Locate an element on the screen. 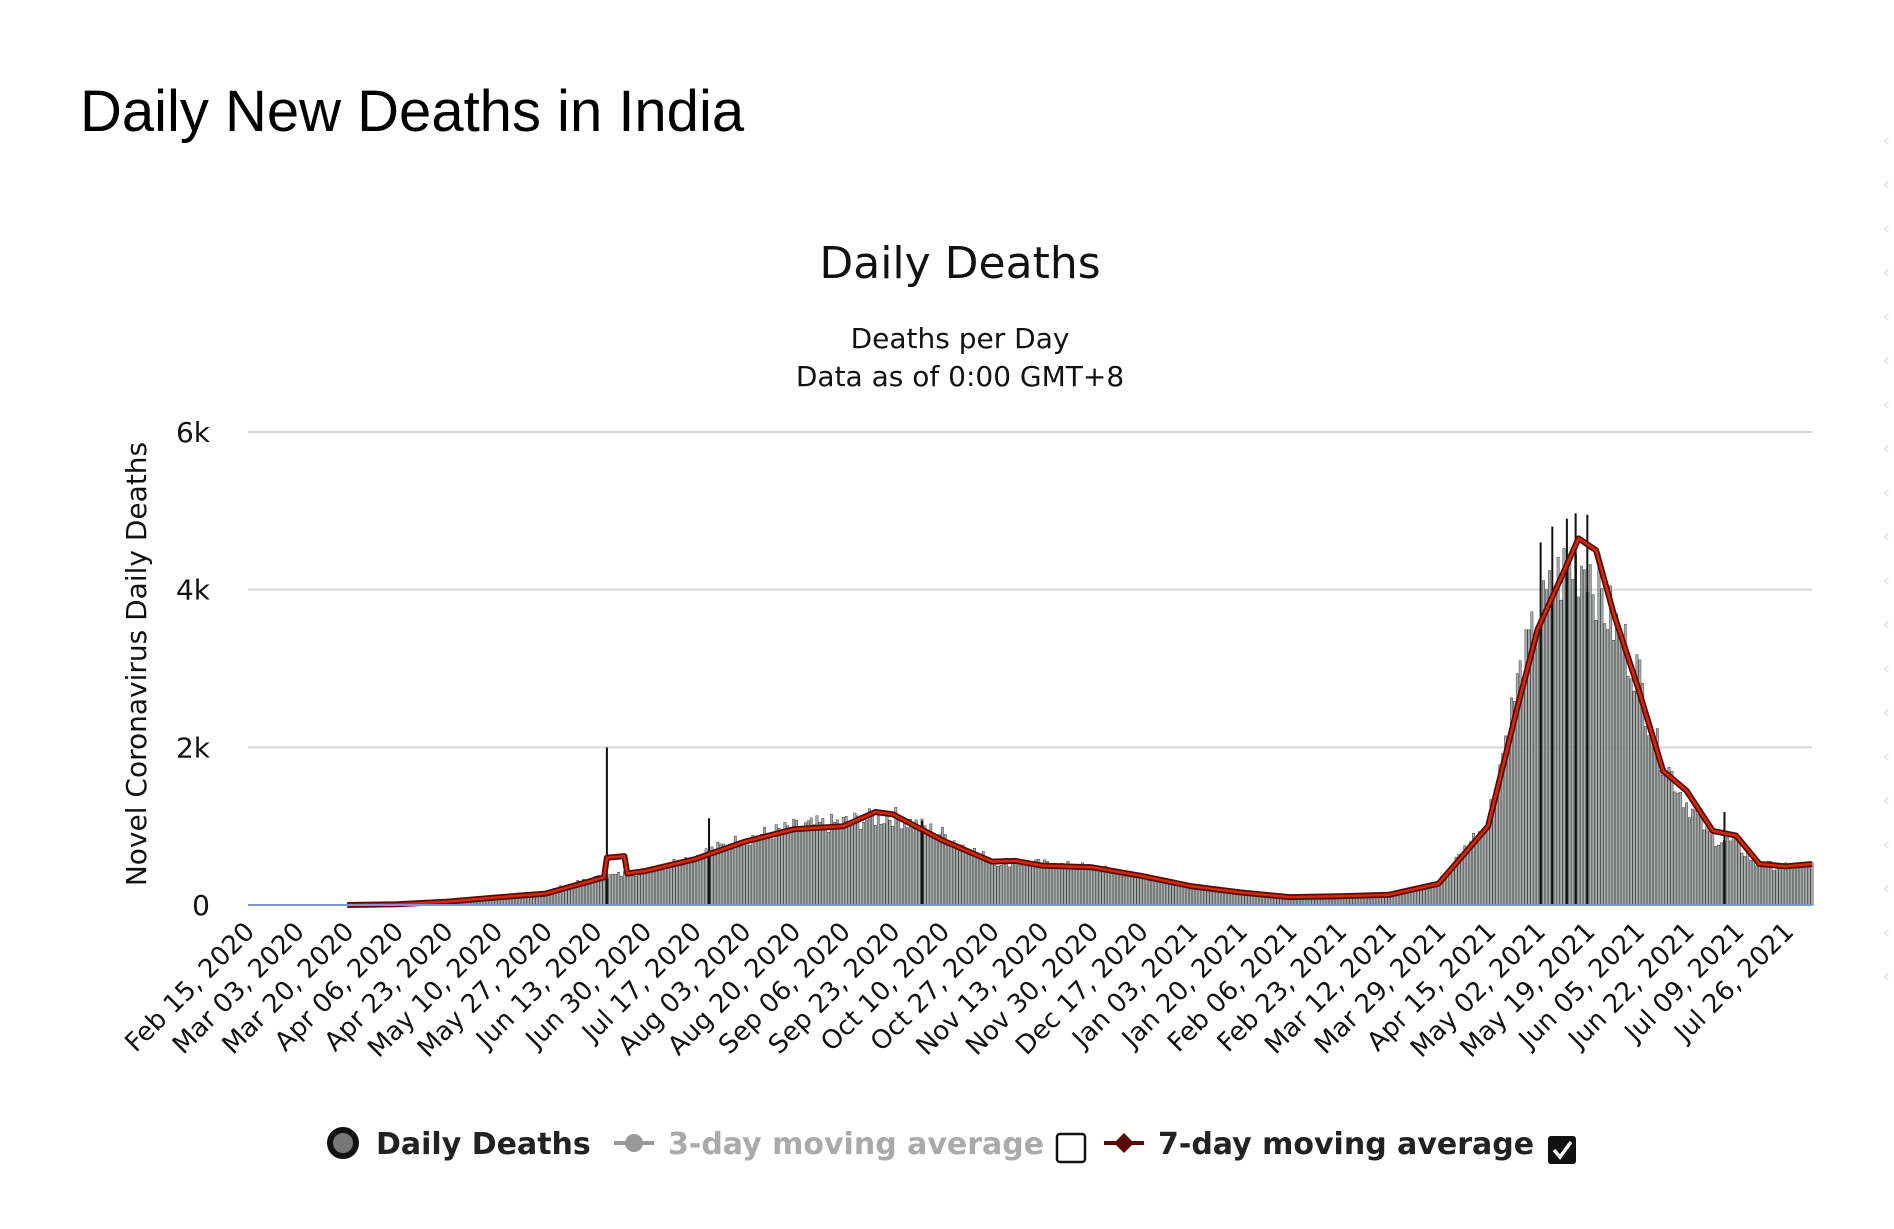 The width and height of the screenshot is (1894, 1229). y-tick-label: 0 is located at coordinates (201, 905).